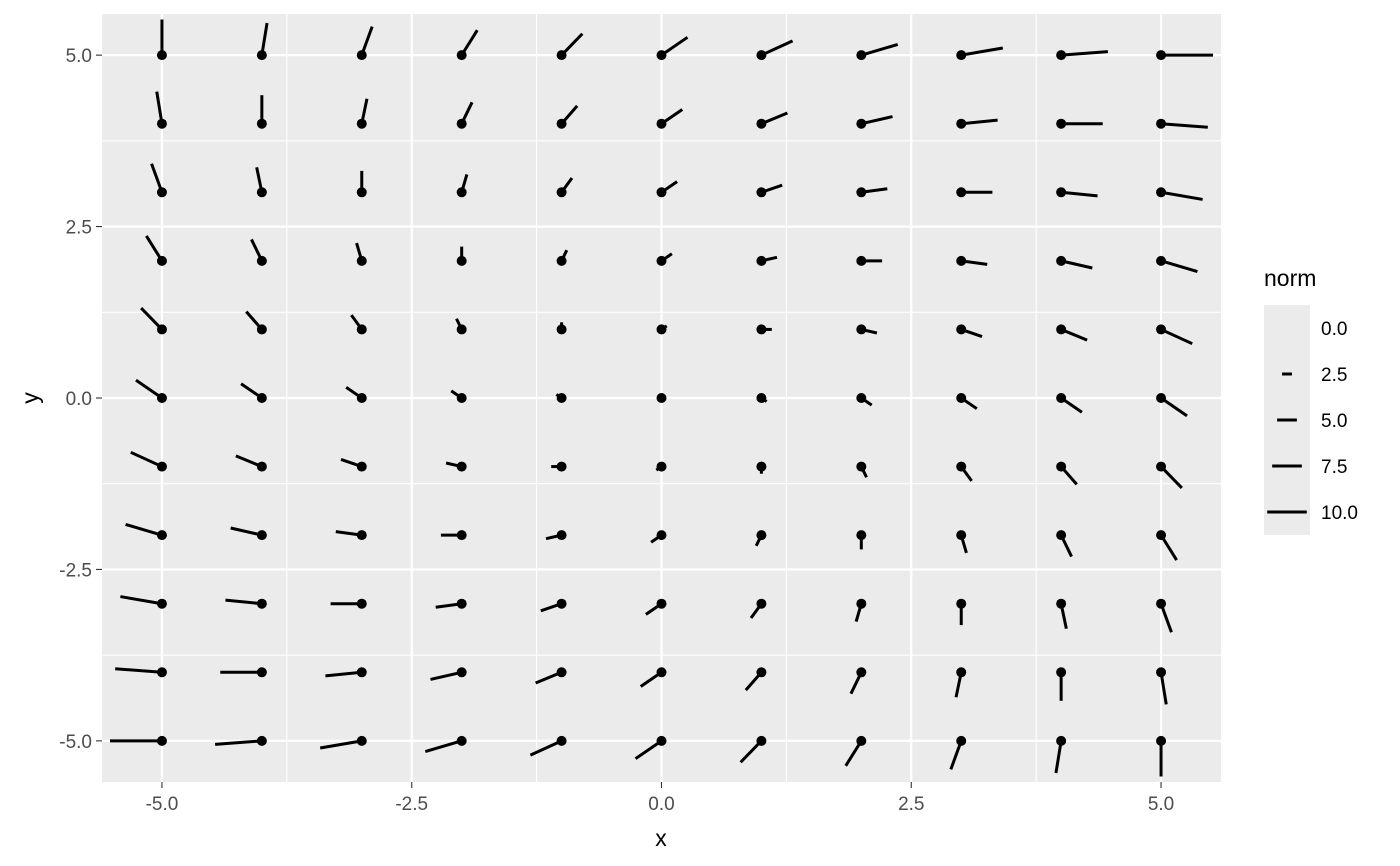  I want to click on y-tick-label: -2.5, so click(75, 570).